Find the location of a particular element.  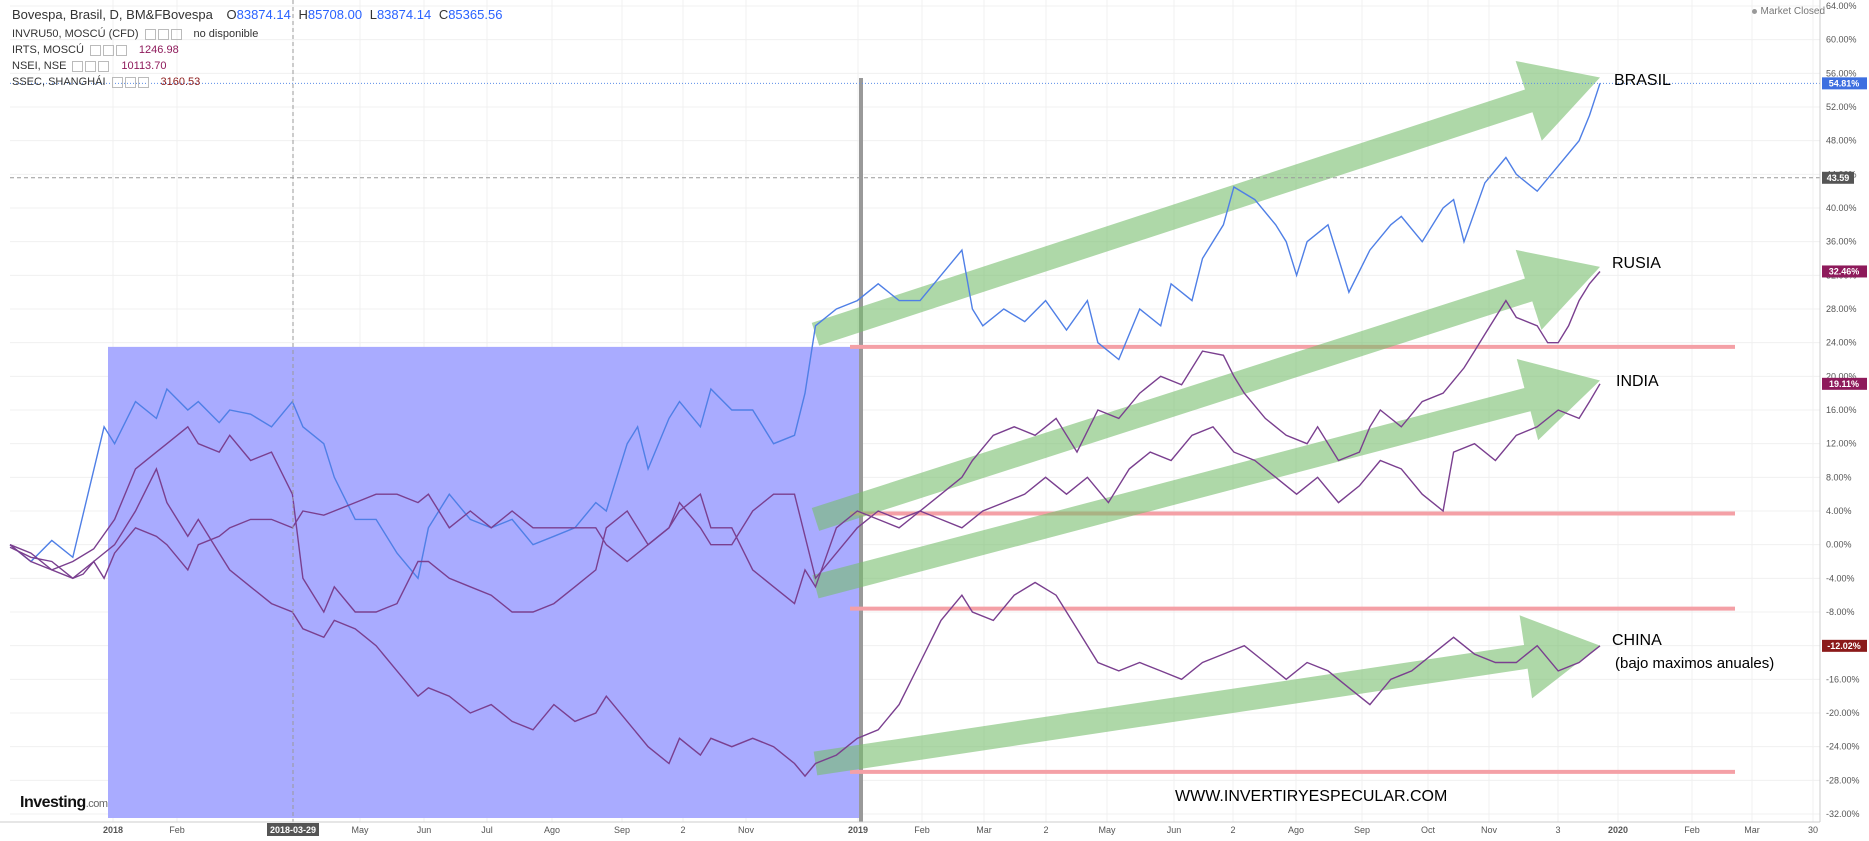

website-label: WWW.INVERTIRYESPECULAR.COM is located at coordinates (1311, 796).